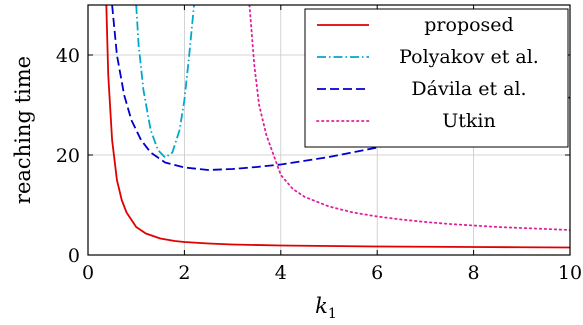 Image resolution: width=583 pixels, height=325 pixels. I want to click on legend-label: proposed, so click(468, 25).